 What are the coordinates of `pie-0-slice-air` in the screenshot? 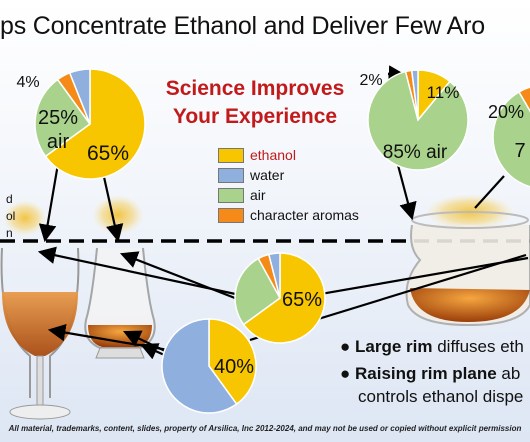 It's located at (63, 118).